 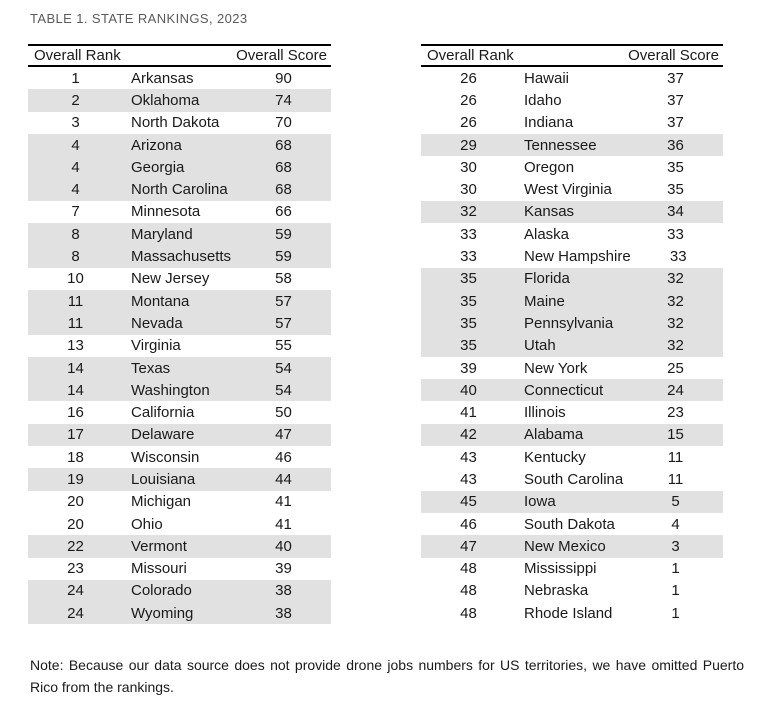 What do you see at coordinates (75, 546) in the screenshot?
I see `rank-cell: 22` at bounding box center [75, 546].